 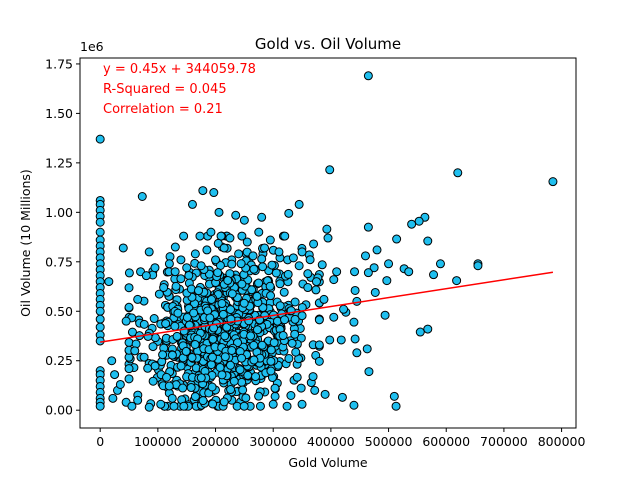 I want to click on x-tick-label: 700000, so click(x=504, y=441).